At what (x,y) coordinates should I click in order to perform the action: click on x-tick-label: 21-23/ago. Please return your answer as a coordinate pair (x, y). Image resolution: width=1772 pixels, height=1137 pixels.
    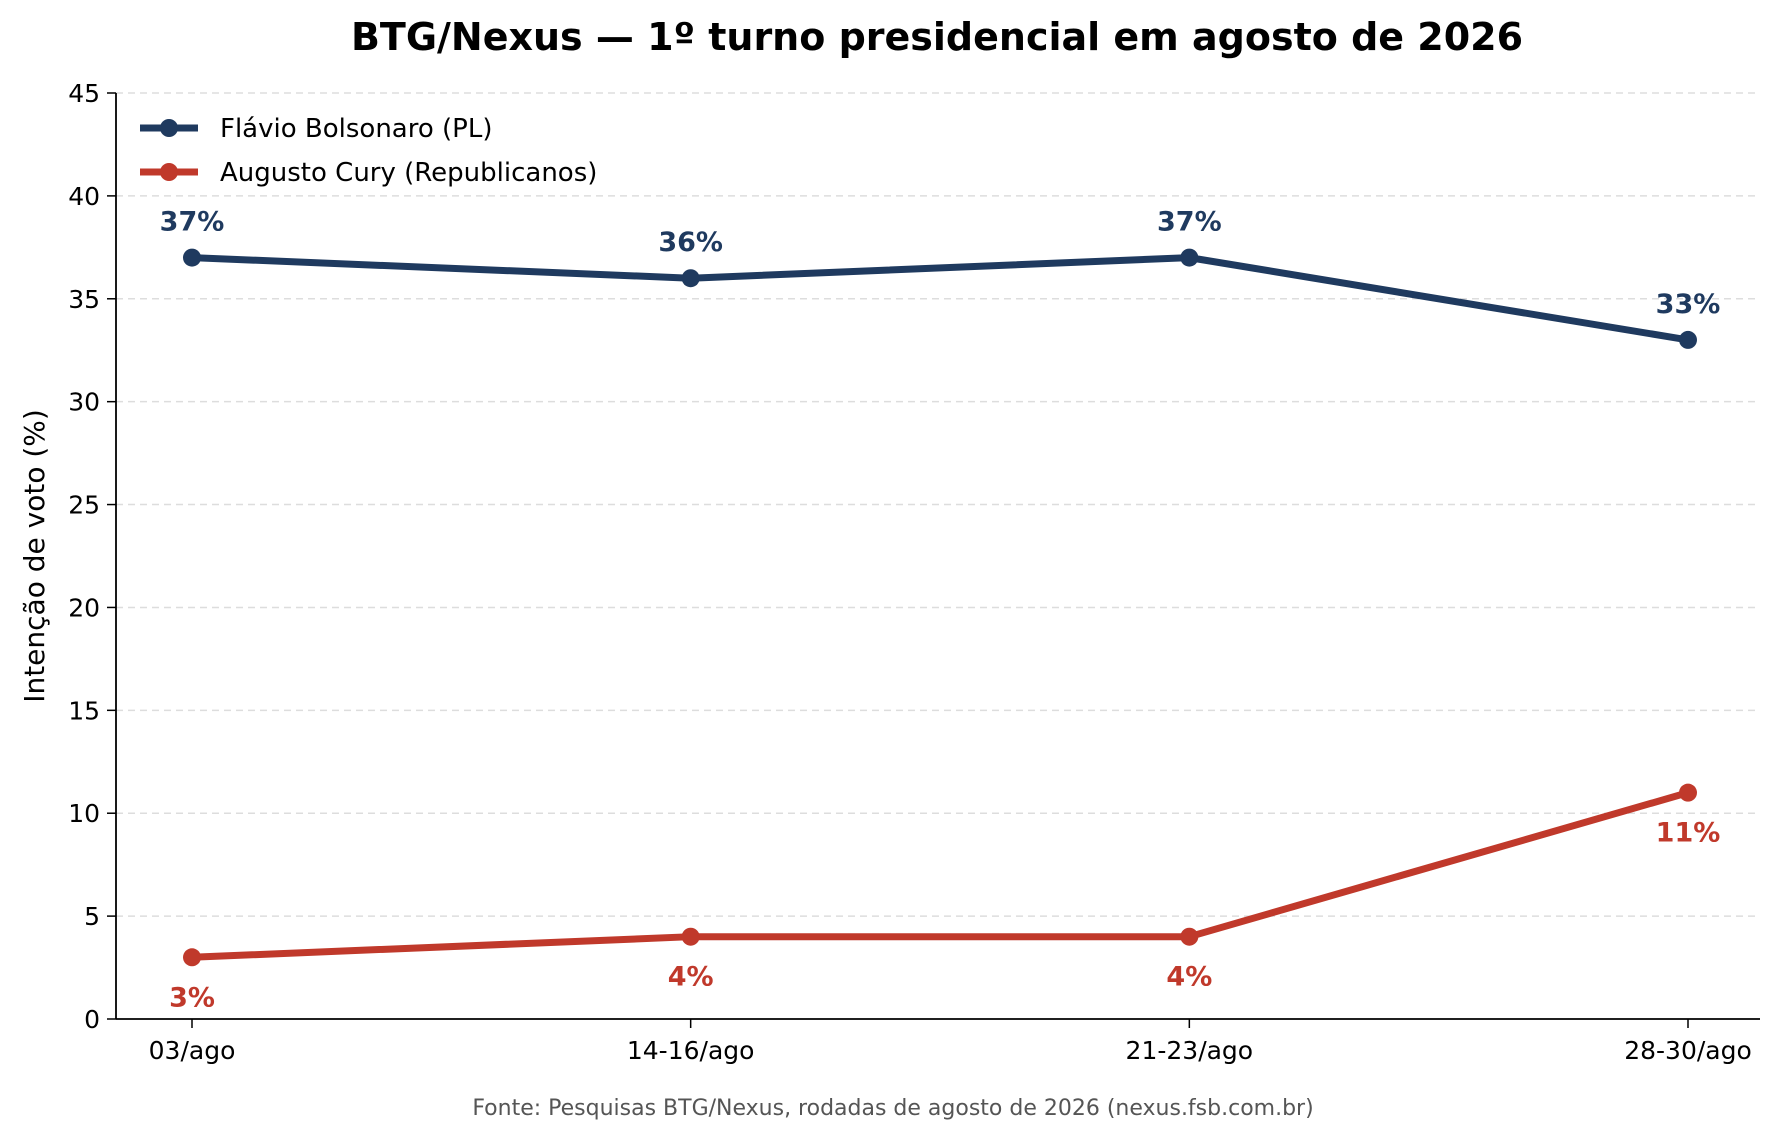
    Looking at the image, I should click on (1190, 1050).